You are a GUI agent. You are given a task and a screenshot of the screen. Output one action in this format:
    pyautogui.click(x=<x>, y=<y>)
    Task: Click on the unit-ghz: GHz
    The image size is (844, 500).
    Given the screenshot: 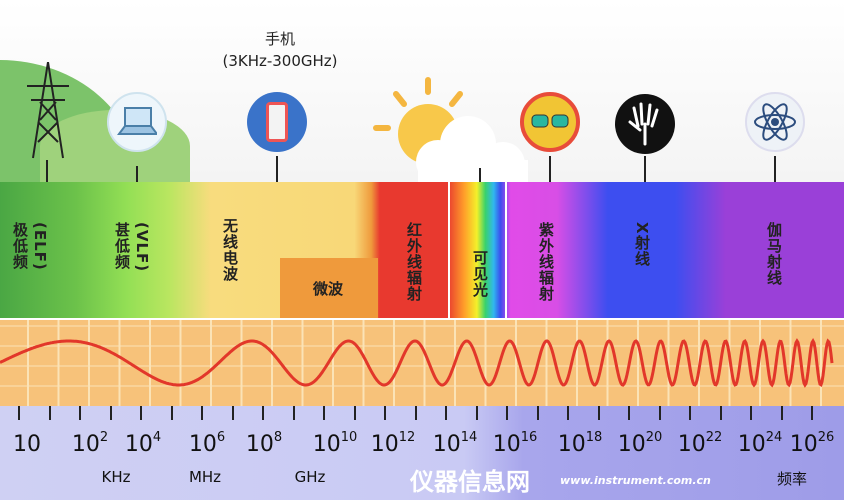 What is the action you would take?
    pyautogui.click(x=310, y=477)
    